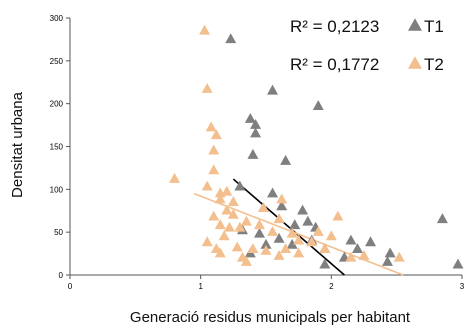  What do you see at coordinates (334, 64) in the screenshot?
I see `r-squared-label-t2: R² = 0,1772` at bounding box center [334, 64].